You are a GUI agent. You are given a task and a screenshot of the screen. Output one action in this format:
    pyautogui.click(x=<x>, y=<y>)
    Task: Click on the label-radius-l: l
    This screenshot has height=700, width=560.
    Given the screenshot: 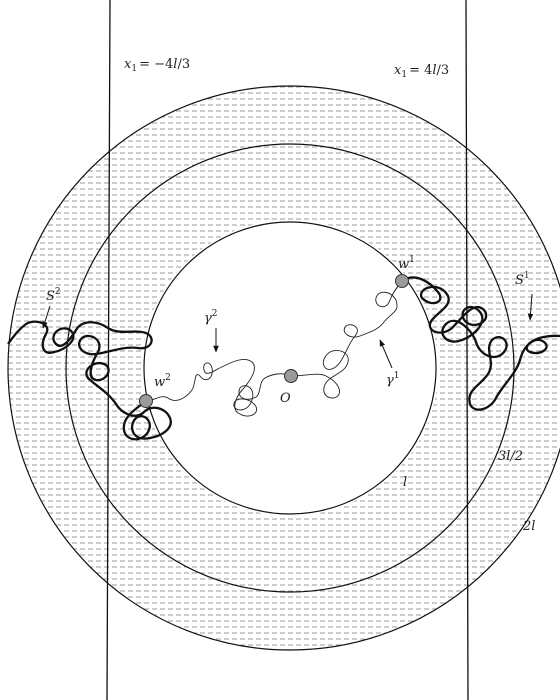 What is the action you would take?
    pyautogui.click(x=405, y=482)
    